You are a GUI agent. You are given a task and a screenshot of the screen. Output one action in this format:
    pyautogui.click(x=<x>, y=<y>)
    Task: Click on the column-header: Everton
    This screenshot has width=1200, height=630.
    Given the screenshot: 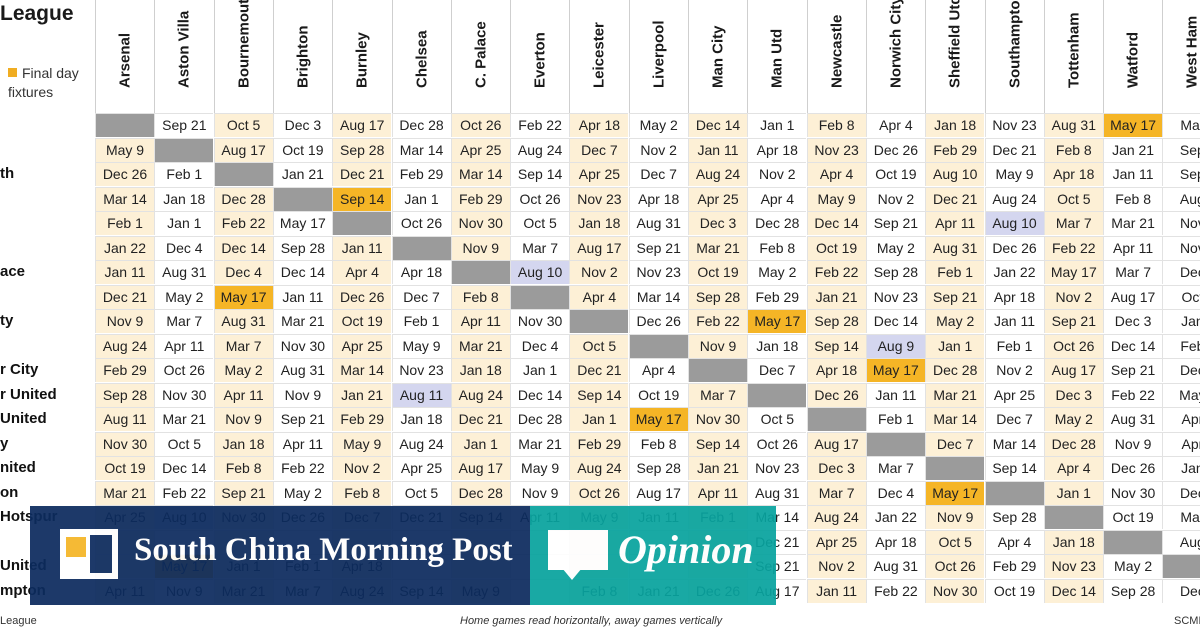 What is the action you would take?
    pyautogui.click(x=539, y=56)
    